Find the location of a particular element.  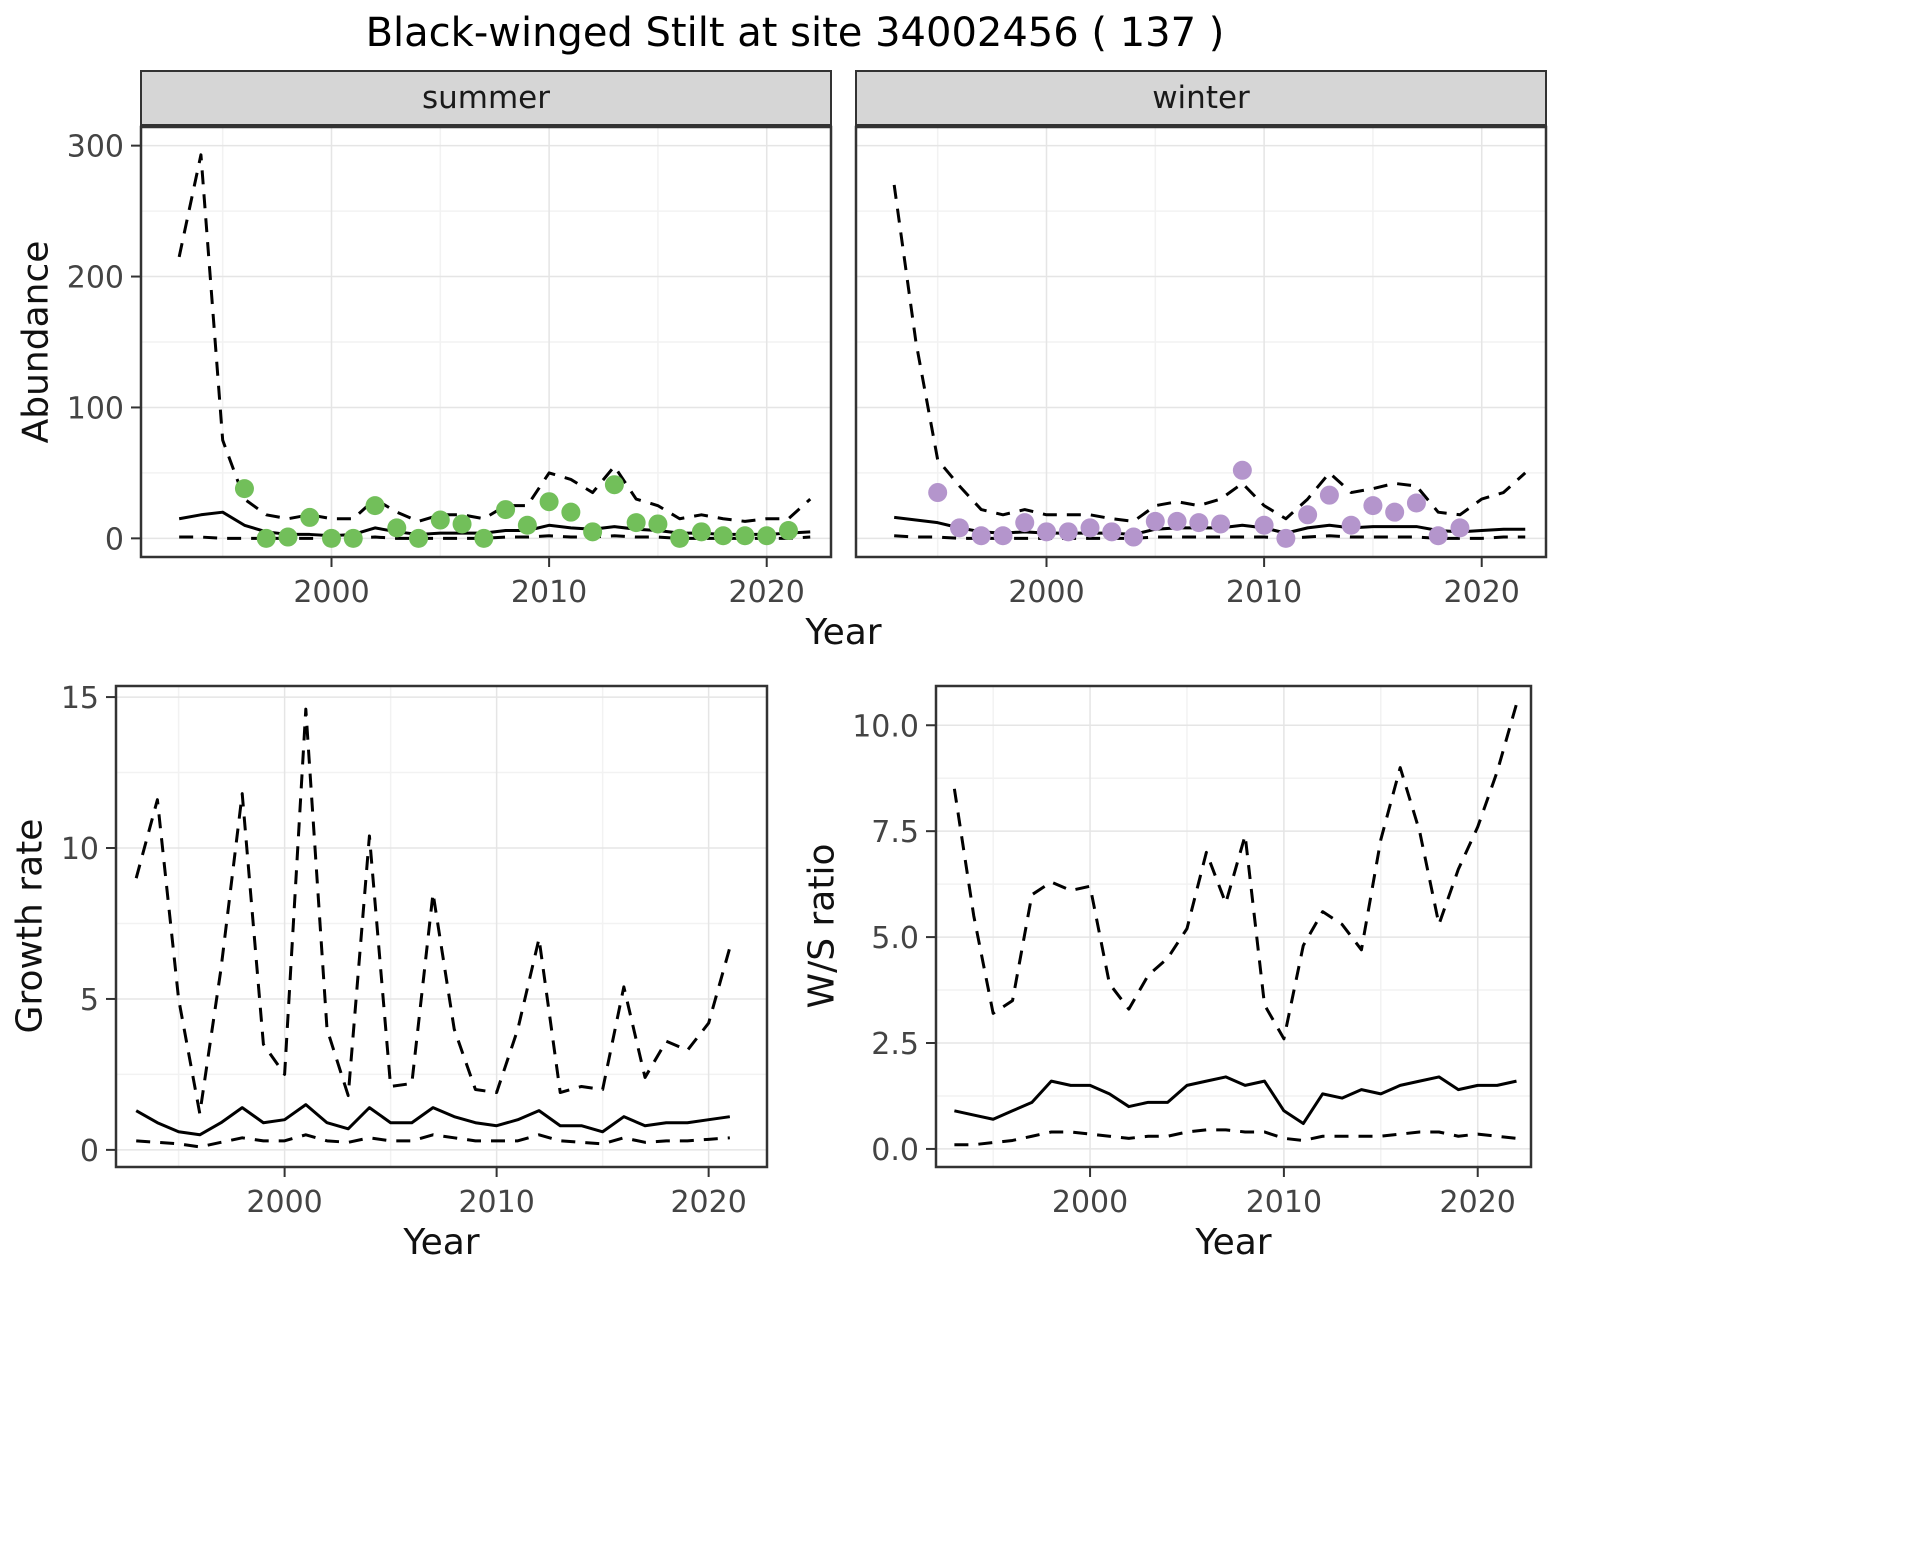

growth-x-axis-title-text: Year is located at coordinates (441, 1242).